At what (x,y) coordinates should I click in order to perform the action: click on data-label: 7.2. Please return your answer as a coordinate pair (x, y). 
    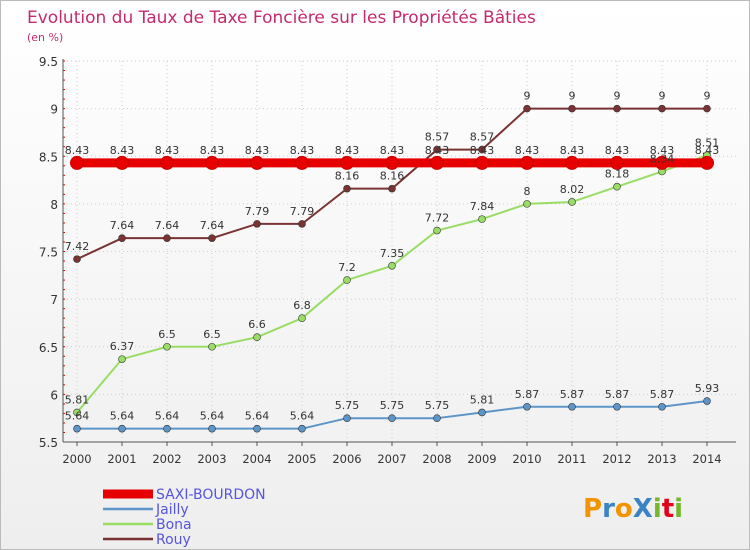
    Looking at the image, I should click on (347, 267).